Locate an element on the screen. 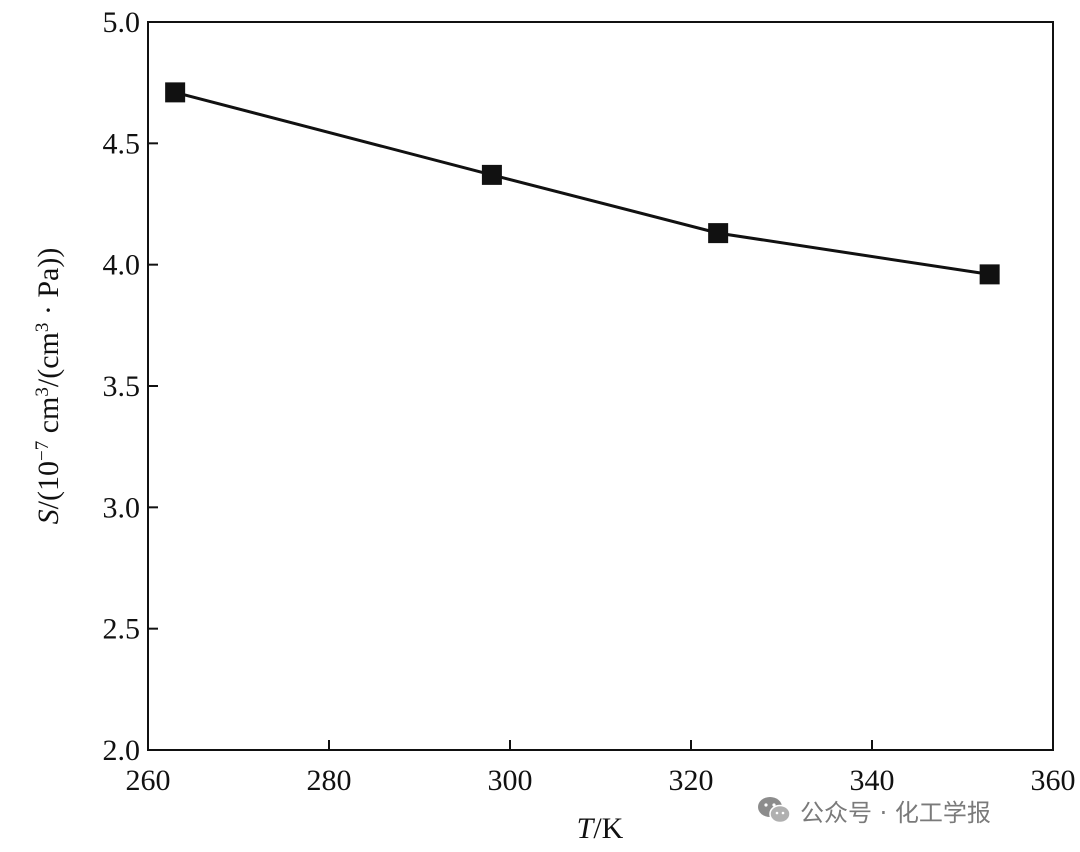  x-tick-label: 280 is located at coordinates (329, 780).